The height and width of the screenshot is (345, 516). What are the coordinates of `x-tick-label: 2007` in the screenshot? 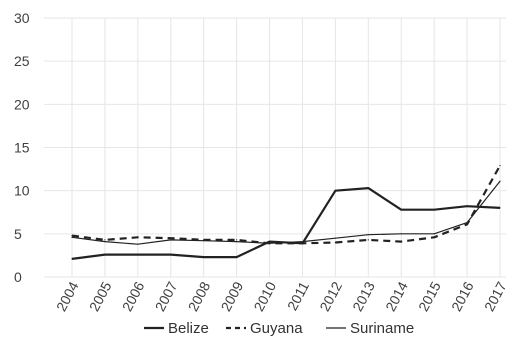 It's located at (166, 296).